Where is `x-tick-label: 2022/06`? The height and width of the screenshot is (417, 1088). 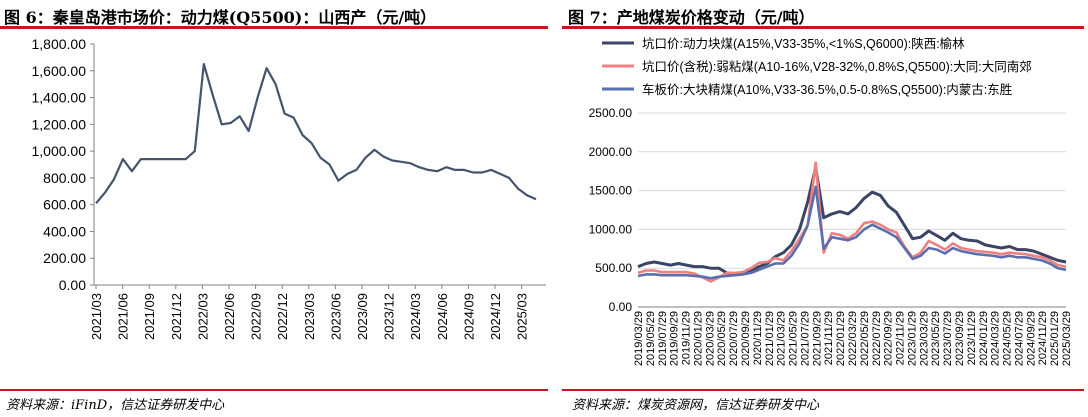
x-tick-label: 2022/06 is located at coordinates (229, 316).